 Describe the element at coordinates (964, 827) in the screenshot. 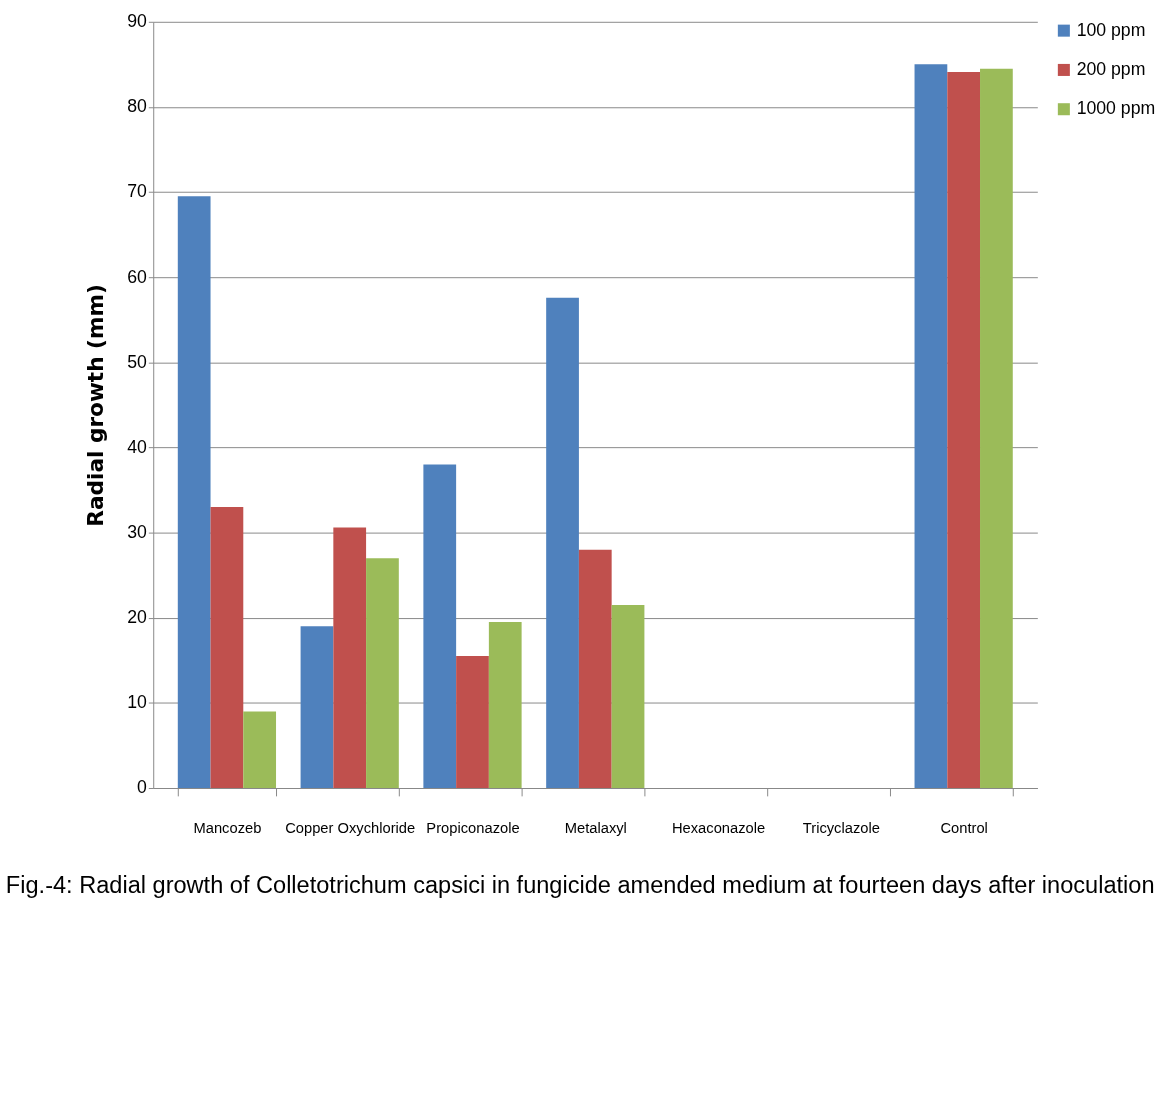

I see `x-tick-label: Control` at that location.